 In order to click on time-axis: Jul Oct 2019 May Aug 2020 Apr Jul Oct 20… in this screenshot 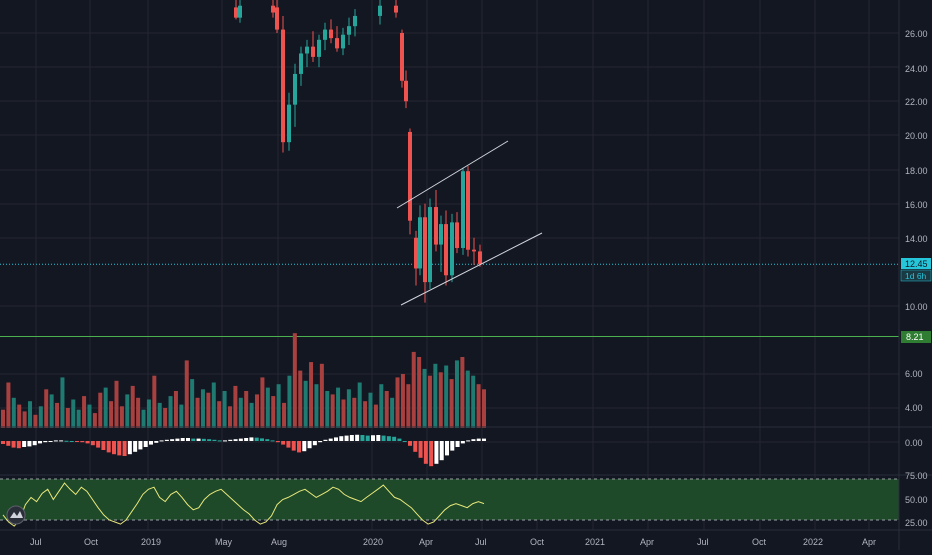, I will do `click(453, 542)`.